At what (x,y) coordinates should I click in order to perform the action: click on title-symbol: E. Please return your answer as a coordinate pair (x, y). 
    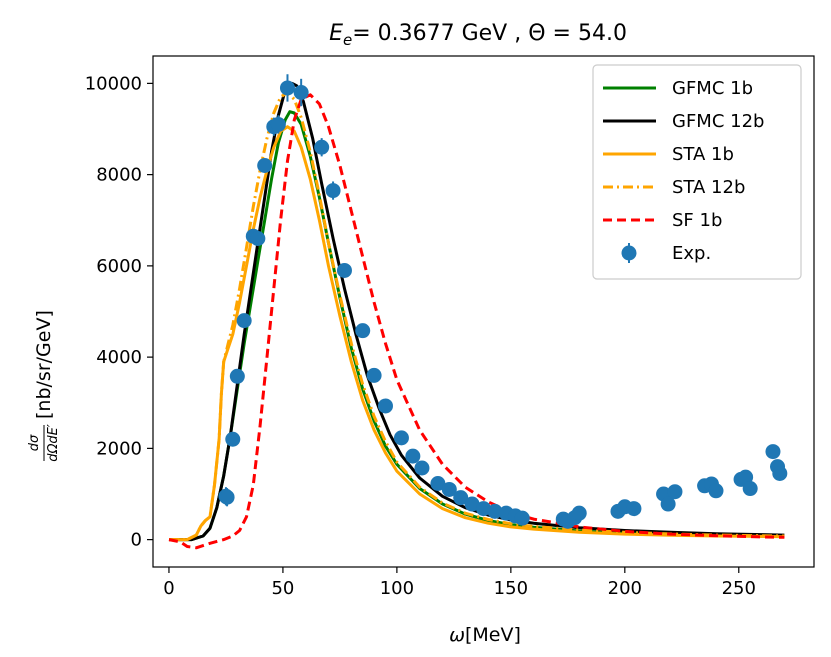
    Looking at the image, I should click on (336, 33).